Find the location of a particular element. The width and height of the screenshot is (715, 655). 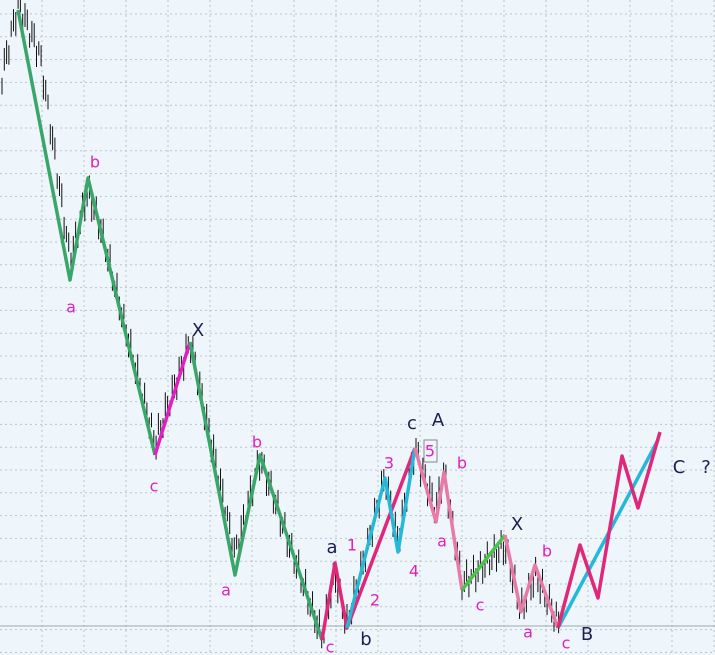

wave-label: B is located at coordinates (587, 634).